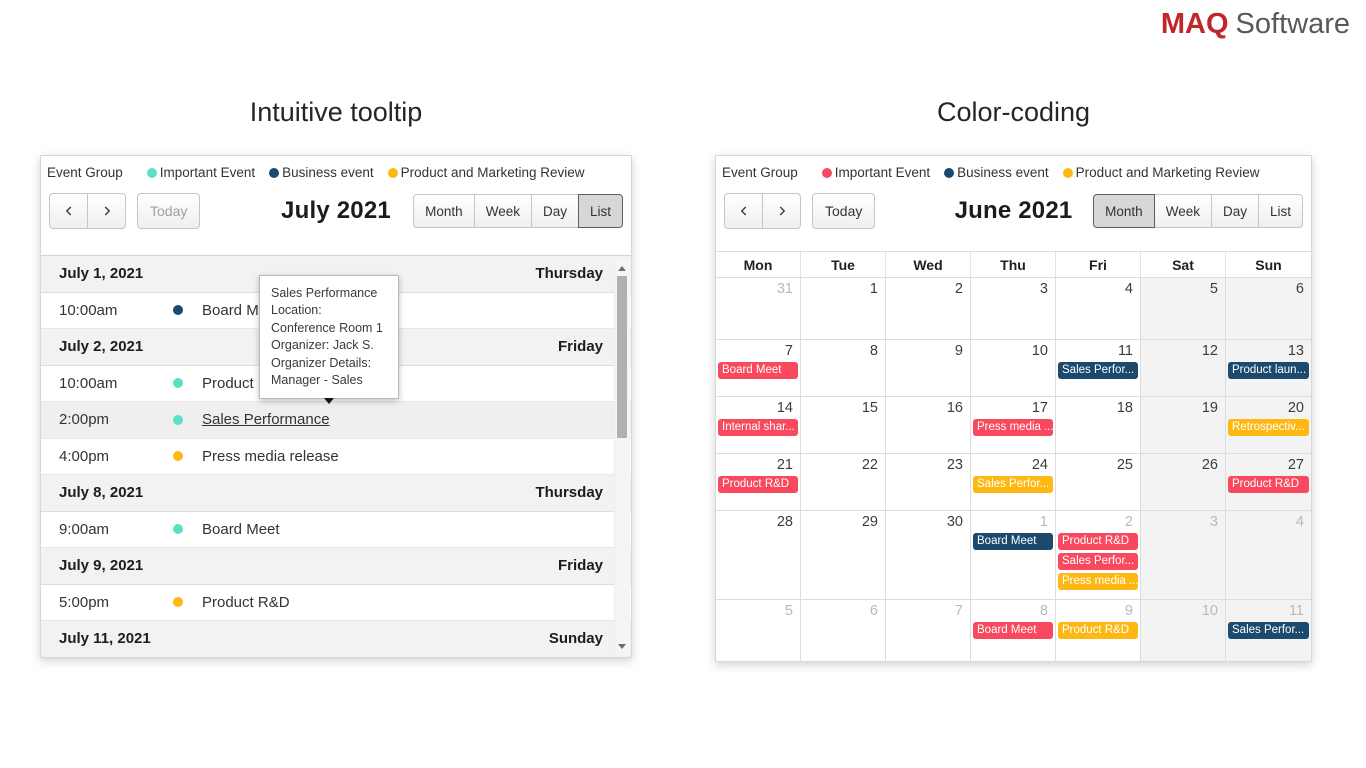  What do you see at coordinates (843, 309) in the screenshot?
I see `day-cell: 1` at bounding box center [843, 309].